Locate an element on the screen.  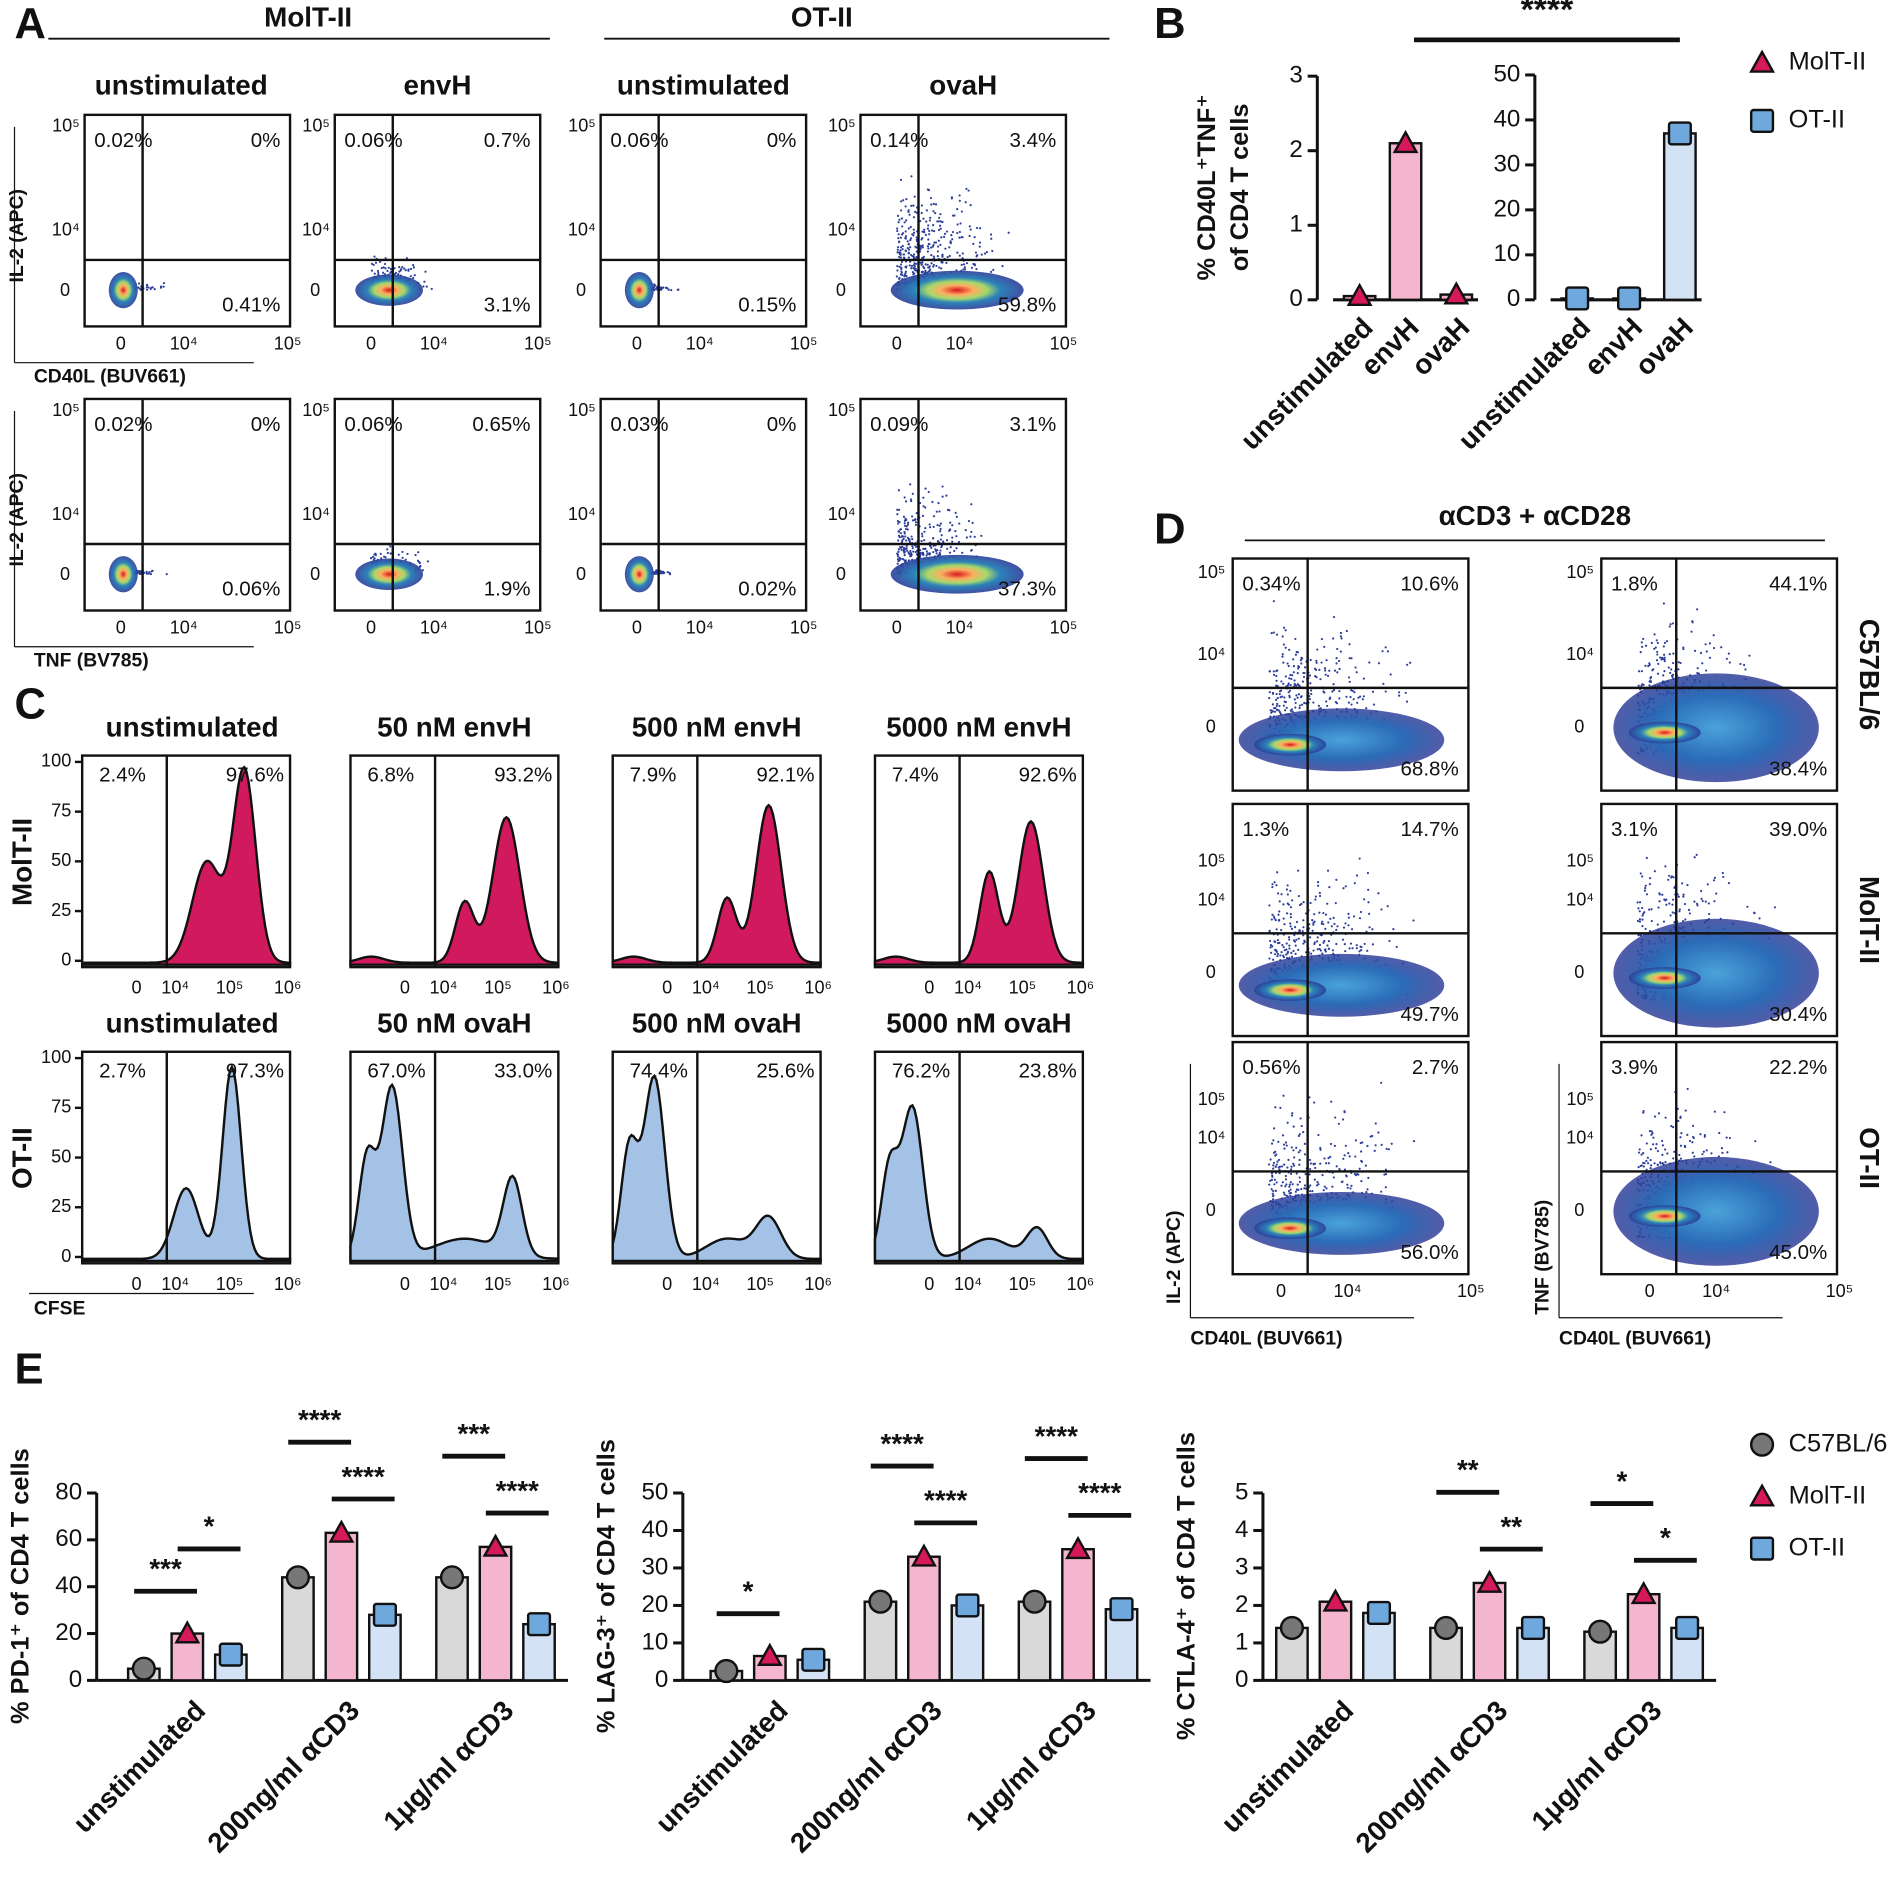
label: 75 is located at coordinates (61, 810).